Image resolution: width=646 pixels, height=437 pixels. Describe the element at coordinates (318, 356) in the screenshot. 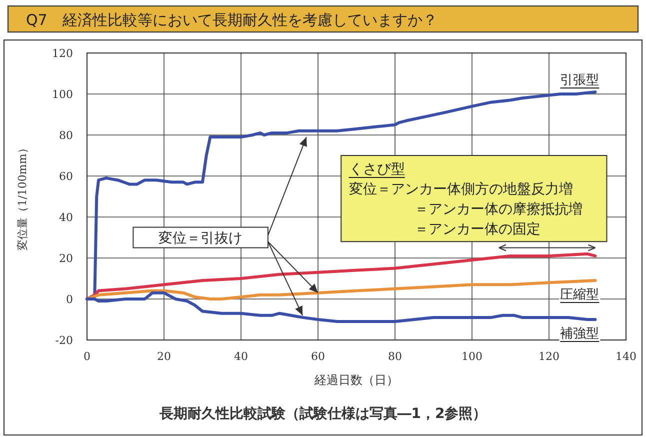

I see `x-tick-label: 60` at that location.